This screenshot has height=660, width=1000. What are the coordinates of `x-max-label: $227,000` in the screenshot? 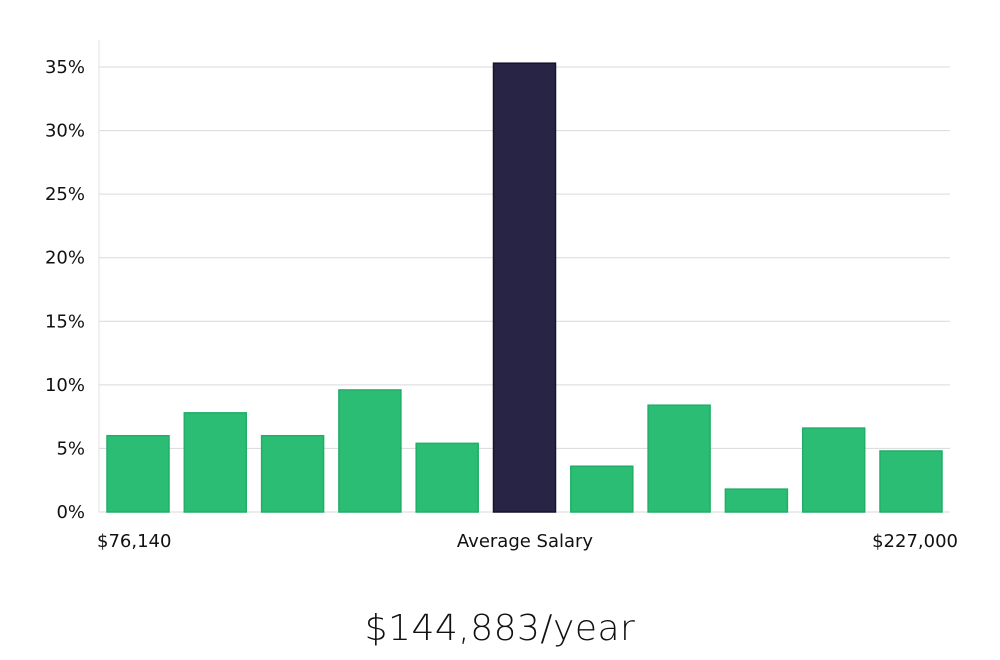 It's located at (915, 541).